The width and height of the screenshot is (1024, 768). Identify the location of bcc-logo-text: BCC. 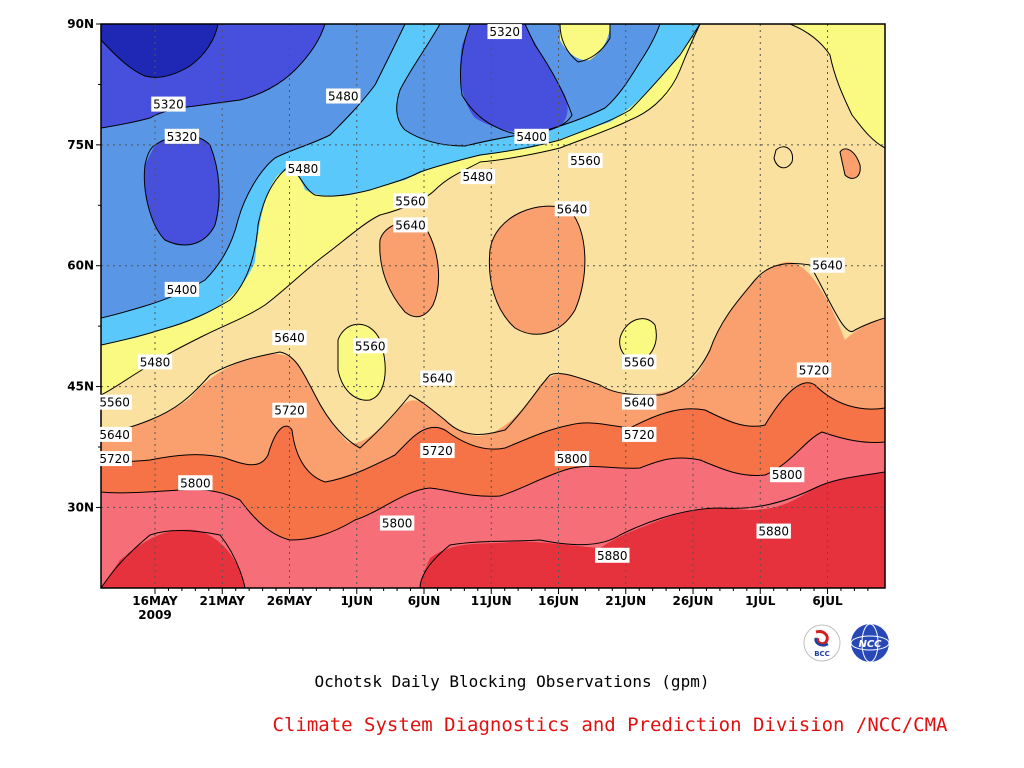
(822, 654).